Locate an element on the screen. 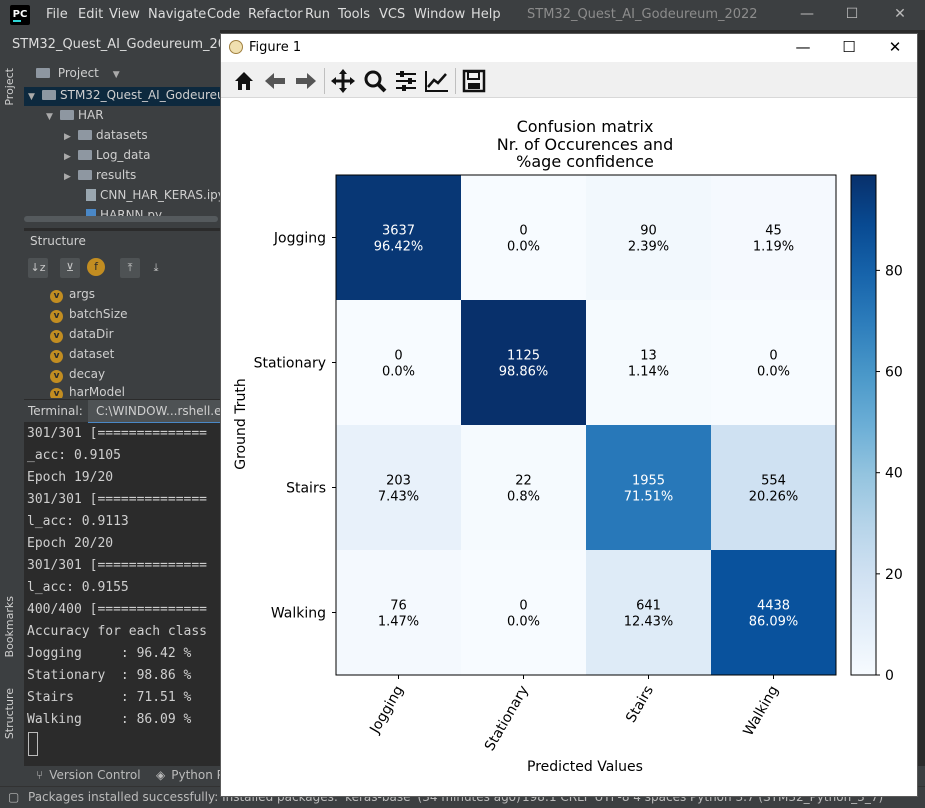 The height and width of the screenshot is (808, 925). sort-alpha-icon: ↓z is located at coordinates (38, 268).